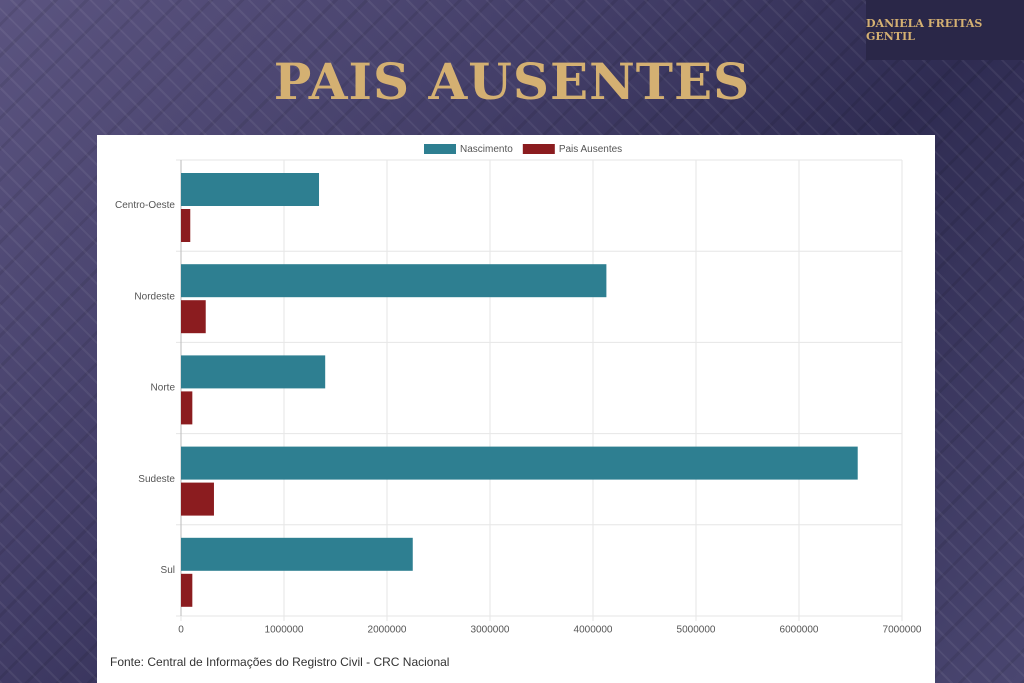 The width and height of the screenshot is (1024, 683). What do you see at coordinates (154, 296) in the screenshot?
I see `y-tick-label: Nordeste` at bounding box center [154, 296].